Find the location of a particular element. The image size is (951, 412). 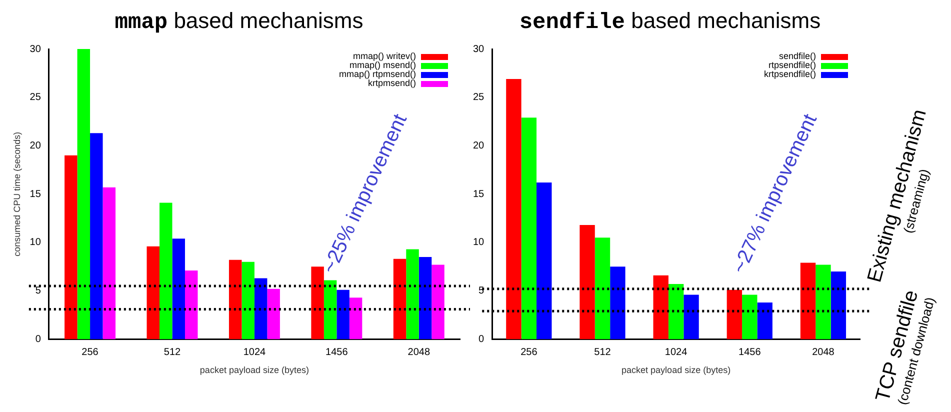

legend-label: mmap() rtpmsend() is located at coordinates (377, 74).